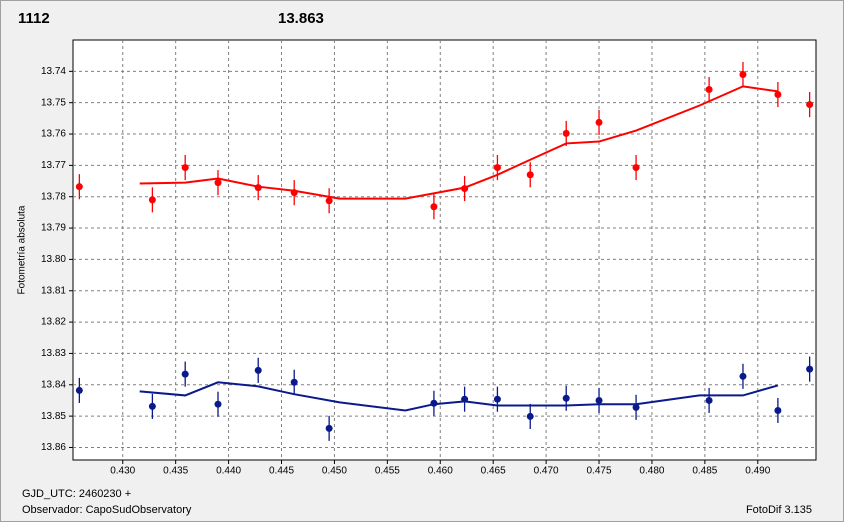 The height and width of the screenshot is (522, 844). What do you see at coordinates (459, 396) in the screenshot?
I see `fit-line` at bounding box center [459, 396].